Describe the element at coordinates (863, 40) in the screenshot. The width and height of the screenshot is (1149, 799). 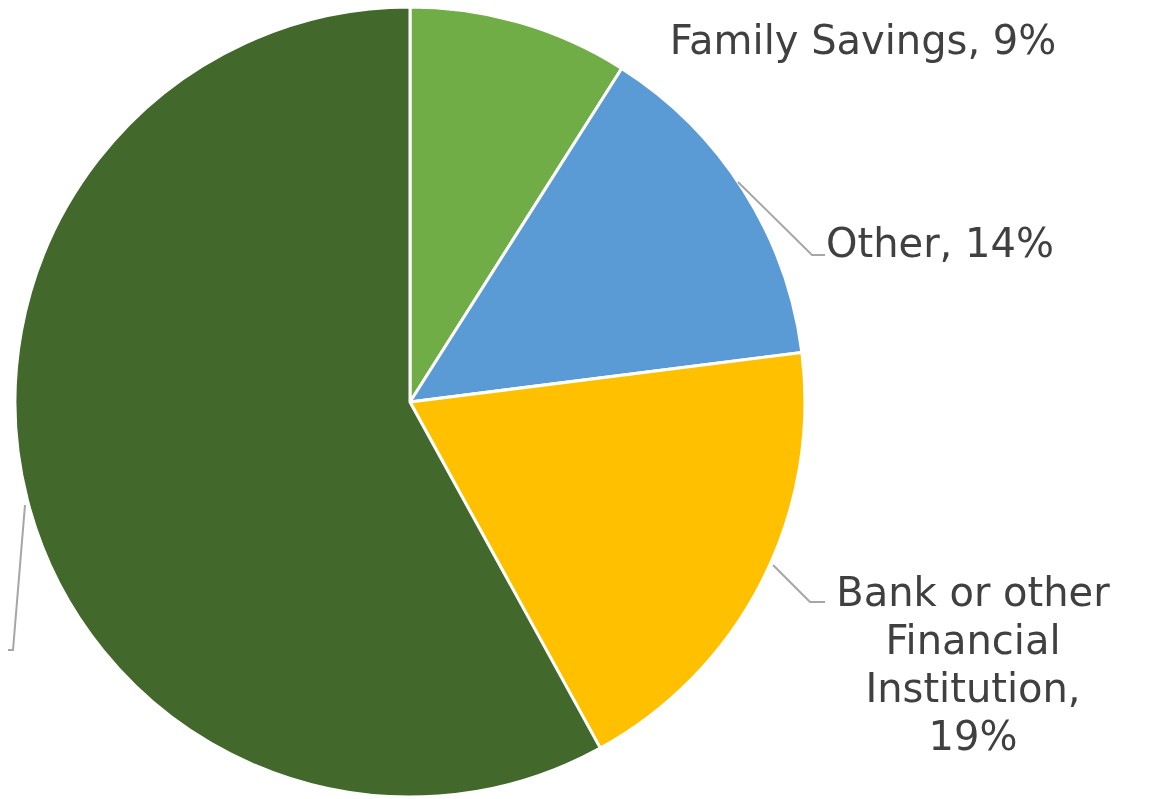
I see `slice-label: Family Savings, 9%` at that location.